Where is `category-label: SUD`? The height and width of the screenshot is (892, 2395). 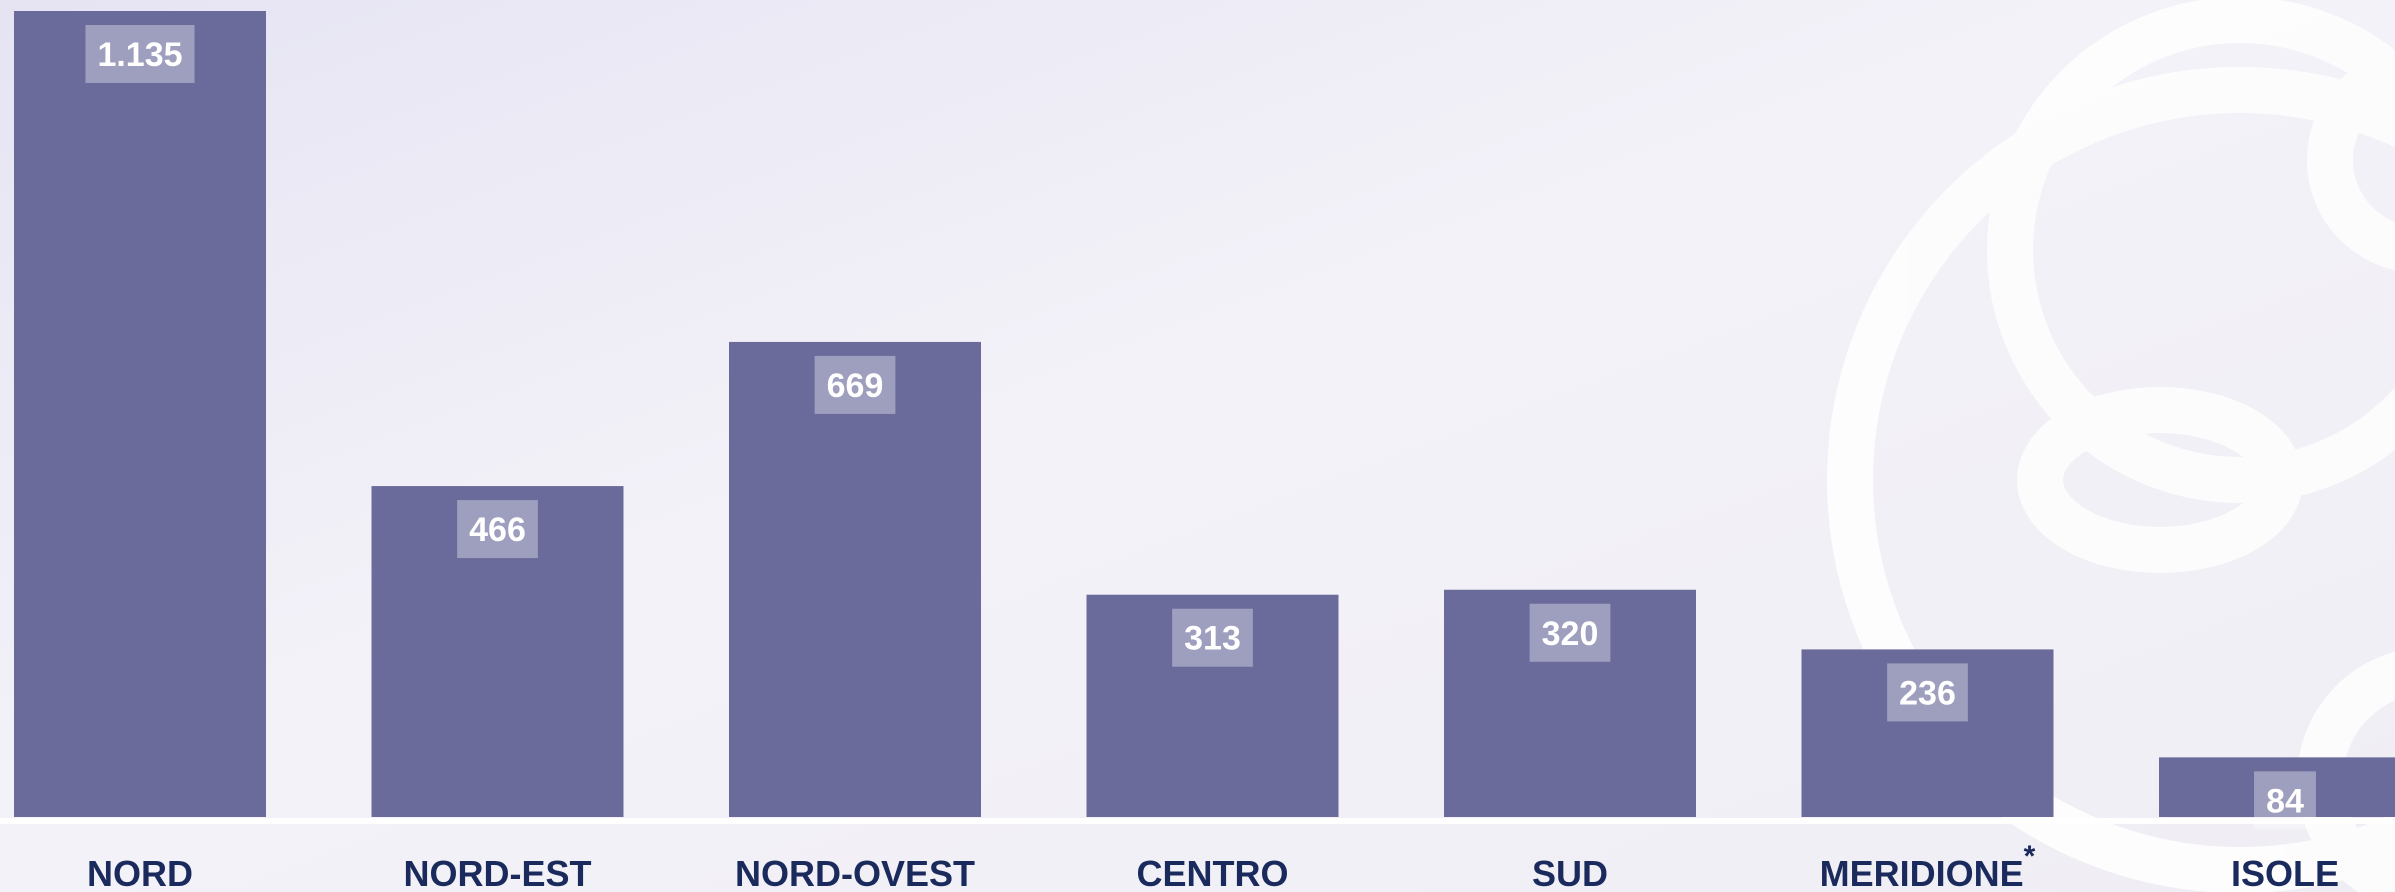 category-label: SUD is located at coordinates (1570, 872).